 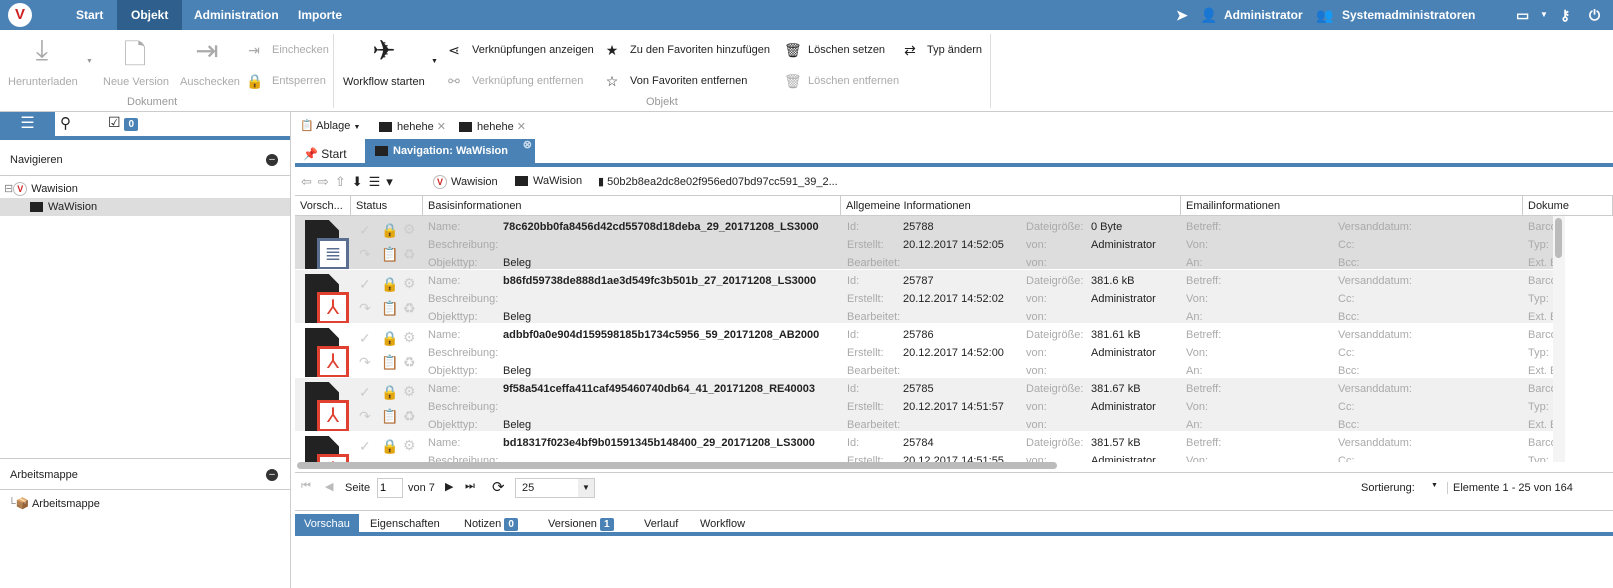 What do you see at coordinates (1559, 339) in the screenshot?
I see `vertical-scrollbar` at bounding box center [1559, 339].